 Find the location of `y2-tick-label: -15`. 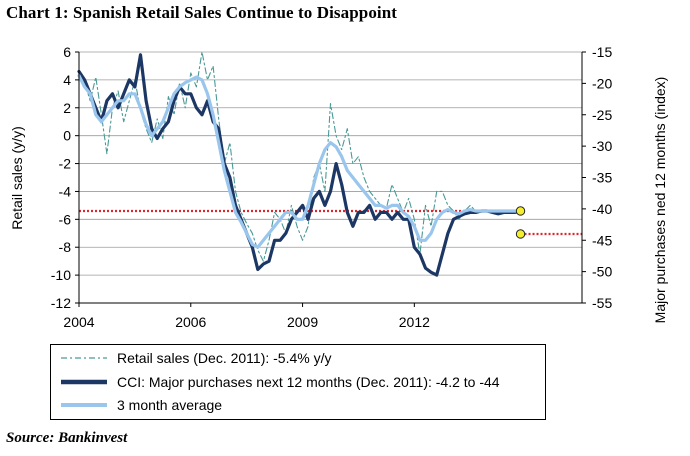

y2-tick-label: -15 is located at coordinates (602, 52).